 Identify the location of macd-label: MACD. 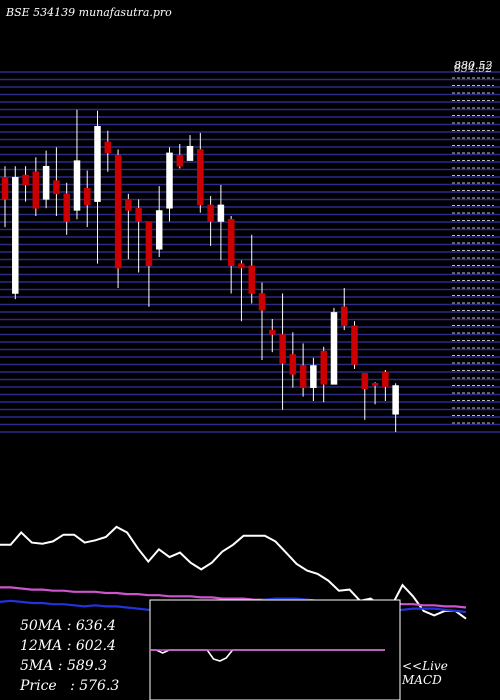
(421, 680).